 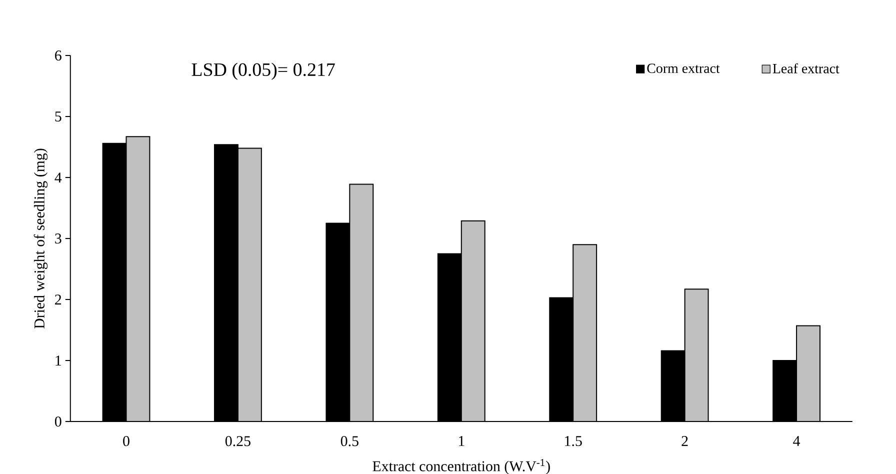 What do you see at coordinates (58, 117) in the screenshot?
I see `y-tick-label: 5` at bounding box center [58, 117].